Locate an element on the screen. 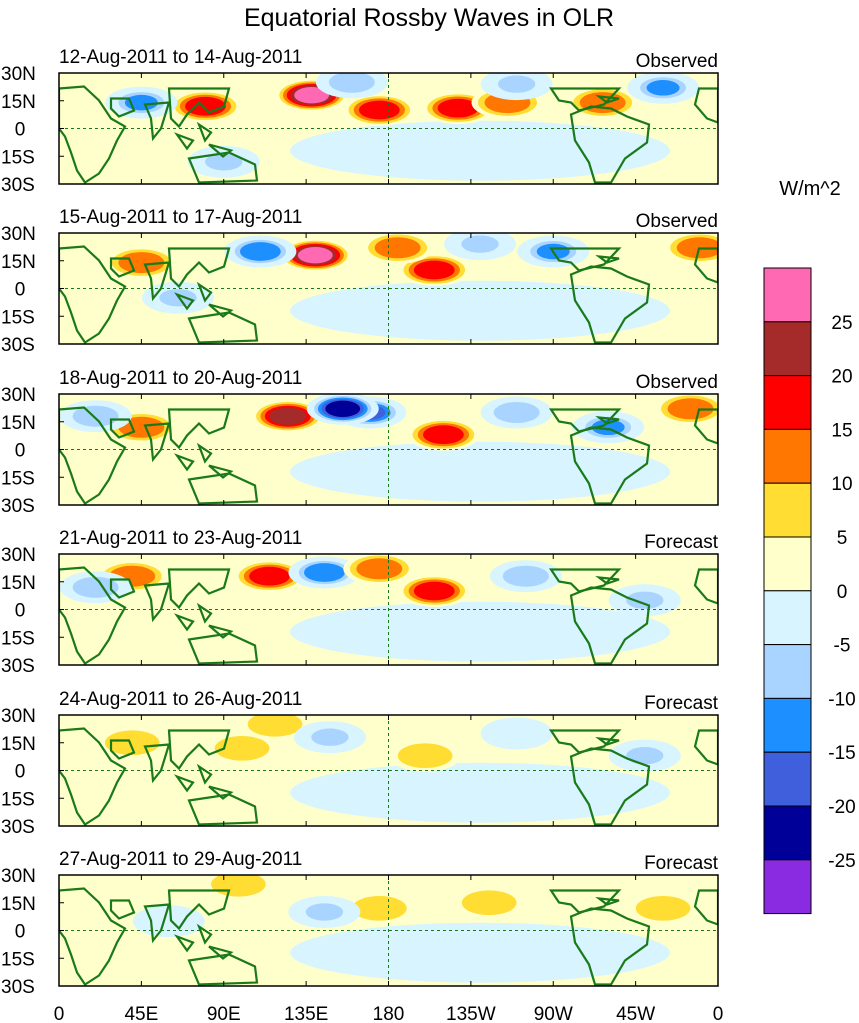 The height and width of the screenshot is (1023, 859). x-tick-label: 90E is located at coordinates (224, 1013).